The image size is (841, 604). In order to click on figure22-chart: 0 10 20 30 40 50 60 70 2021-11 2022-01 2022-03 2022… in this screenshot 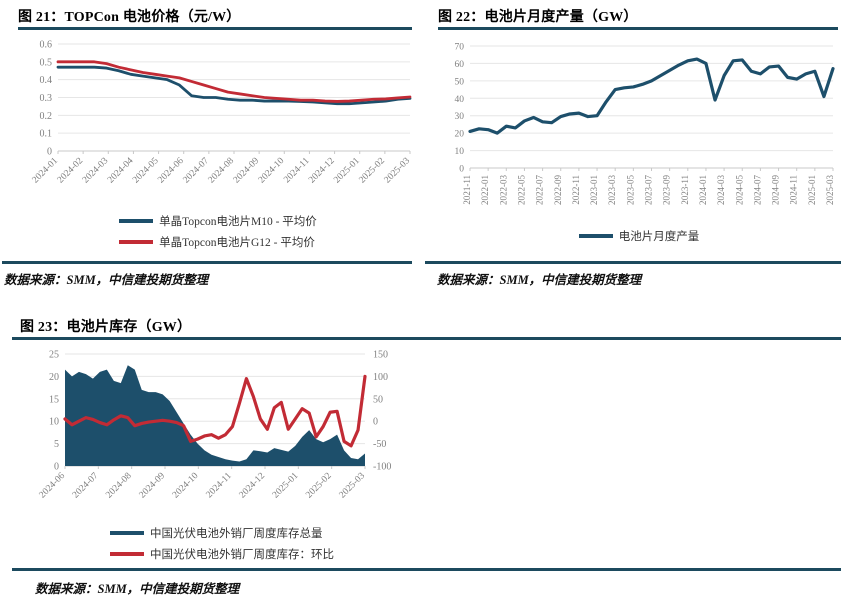, I will do `click(645, 124)`.